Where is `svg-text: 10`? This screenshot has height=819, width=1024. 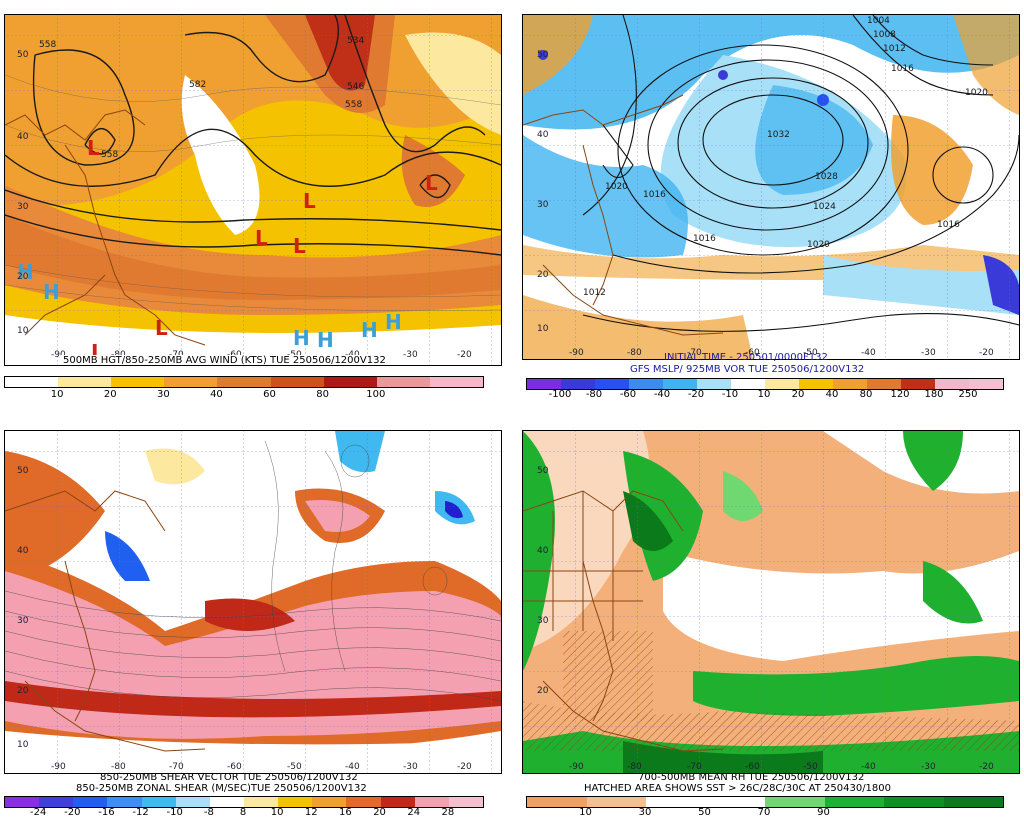 svg-text: 10 is located at coordinates (23, 331).